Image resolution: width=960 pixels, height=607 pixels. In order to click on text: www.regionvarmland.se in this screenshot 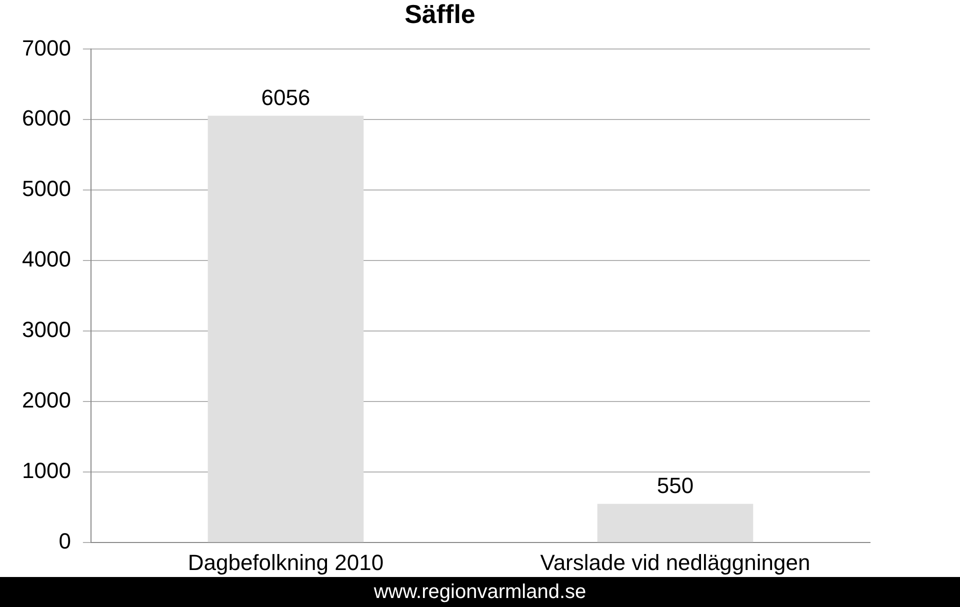, I will do `click(480, 592)`.